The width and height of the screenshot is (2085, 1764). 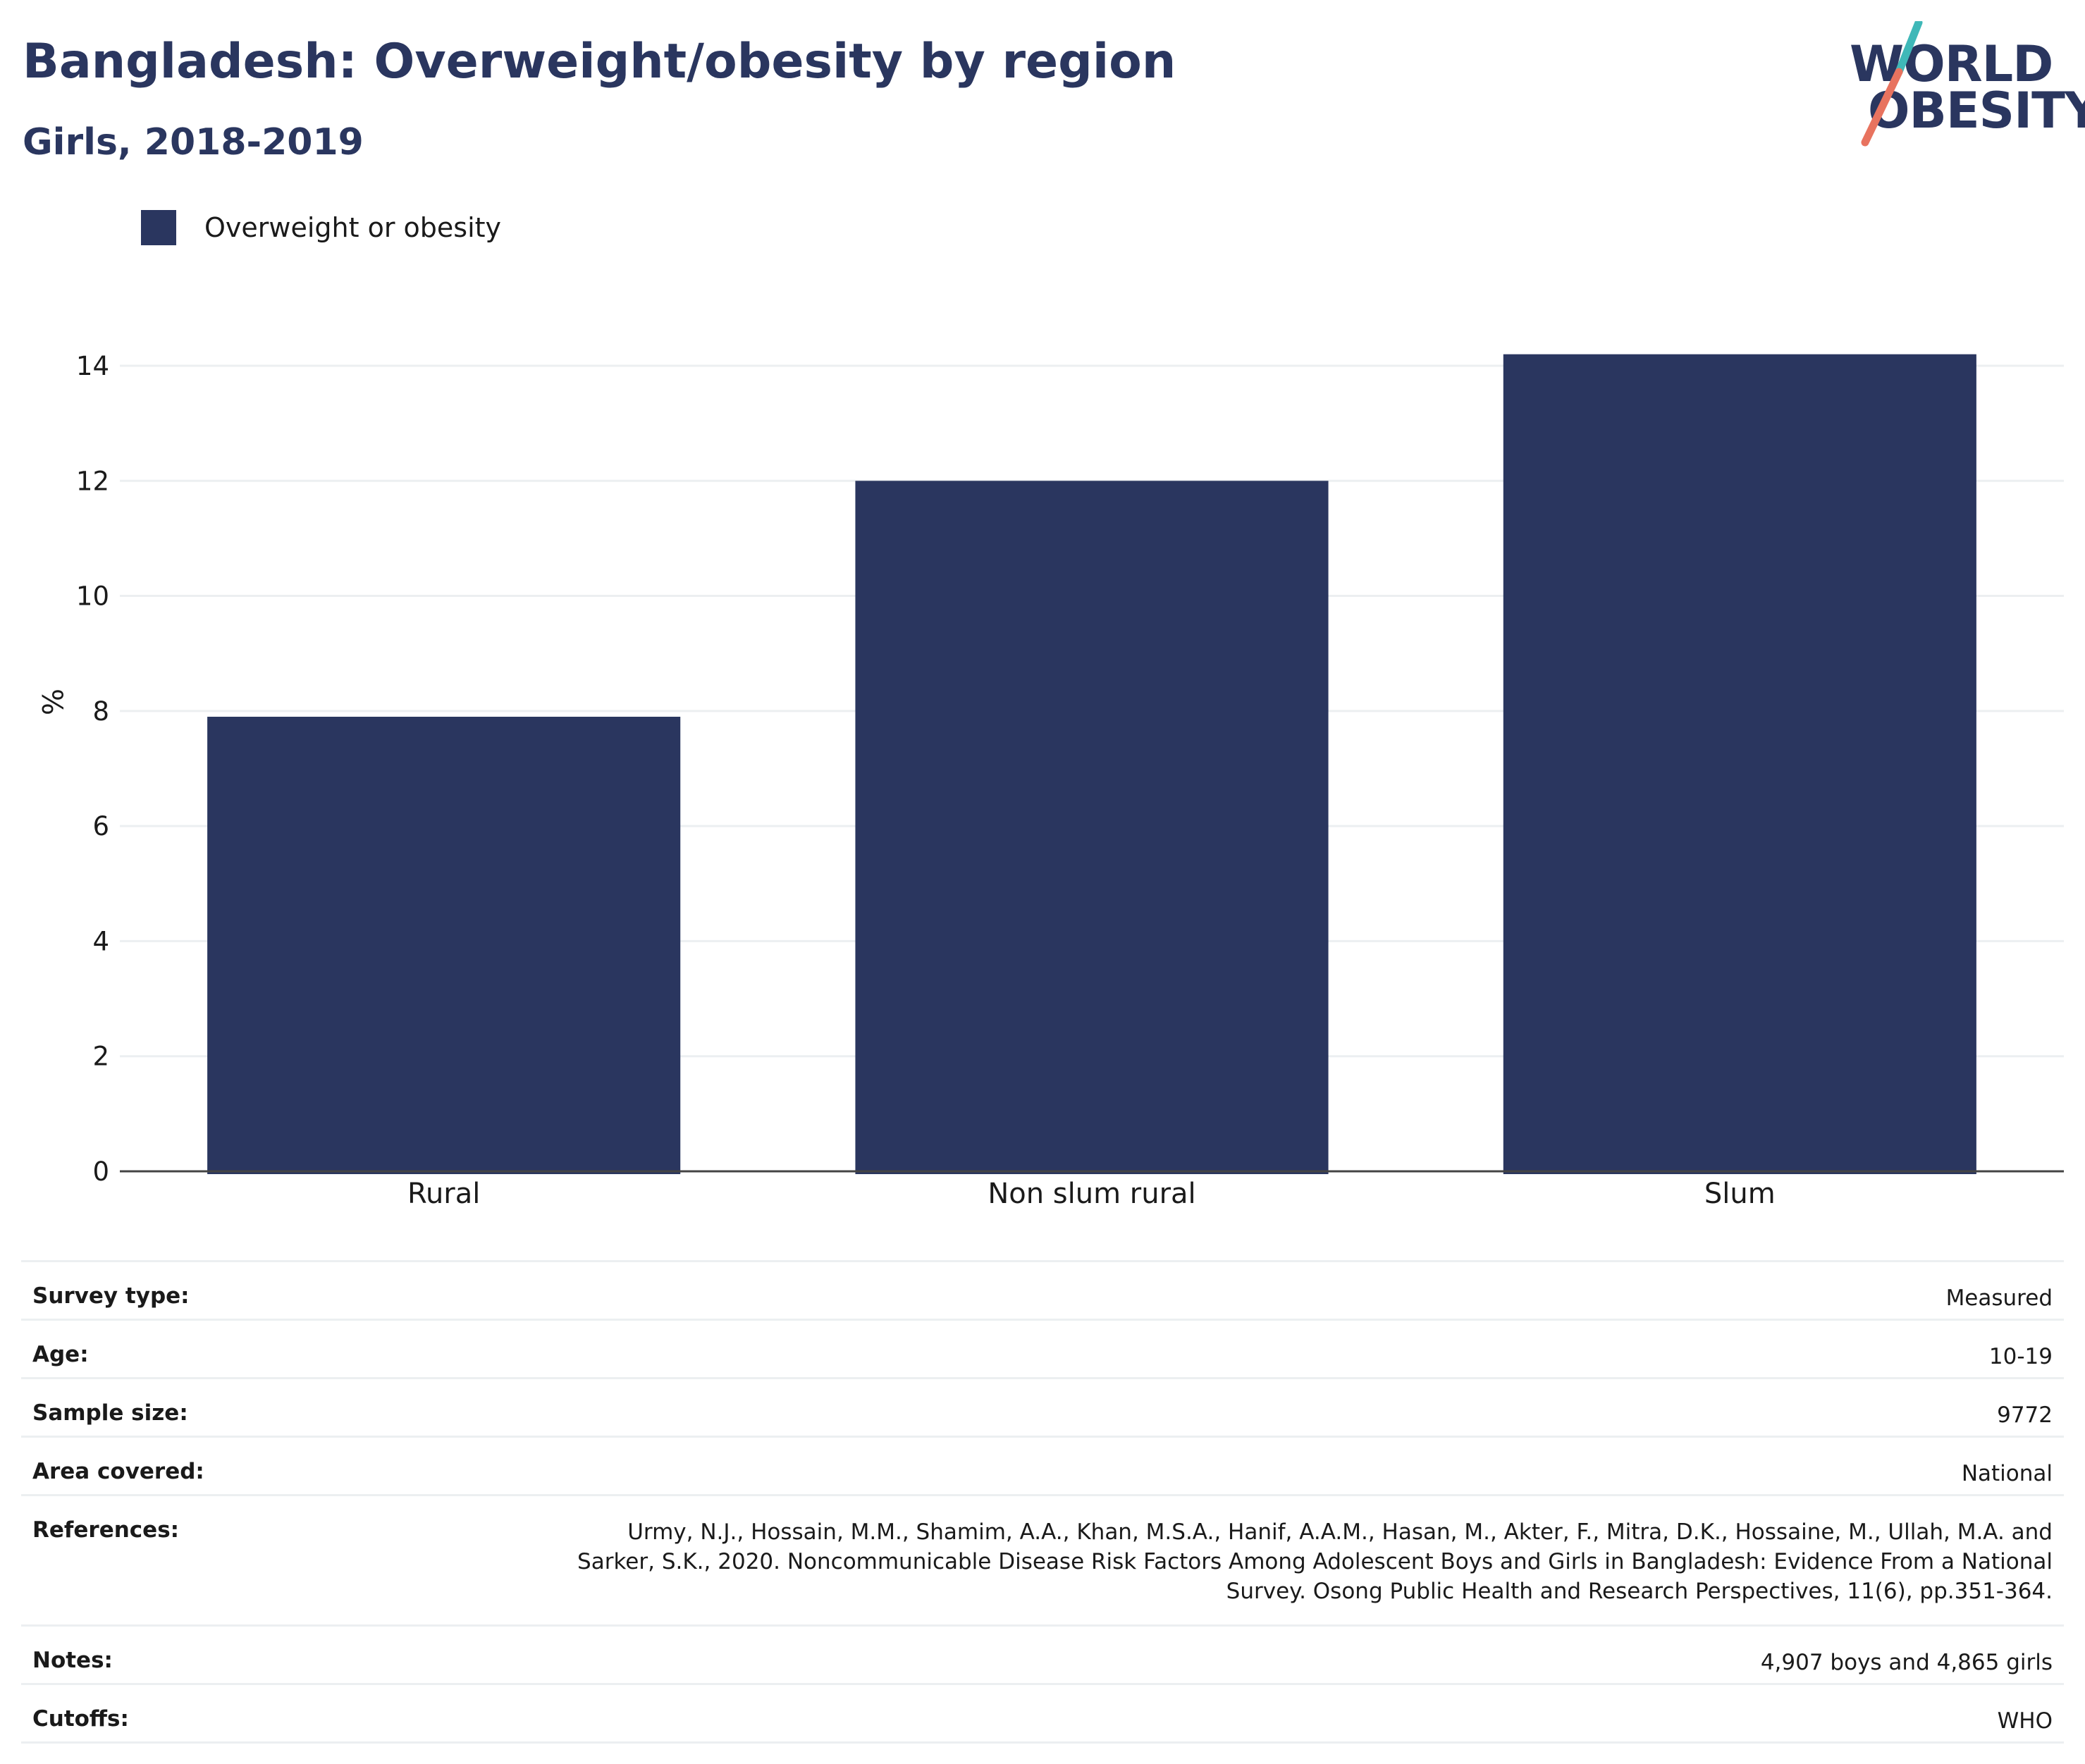 I want to click on logo-text-world: WORLD, so click(x=1951, y=64).